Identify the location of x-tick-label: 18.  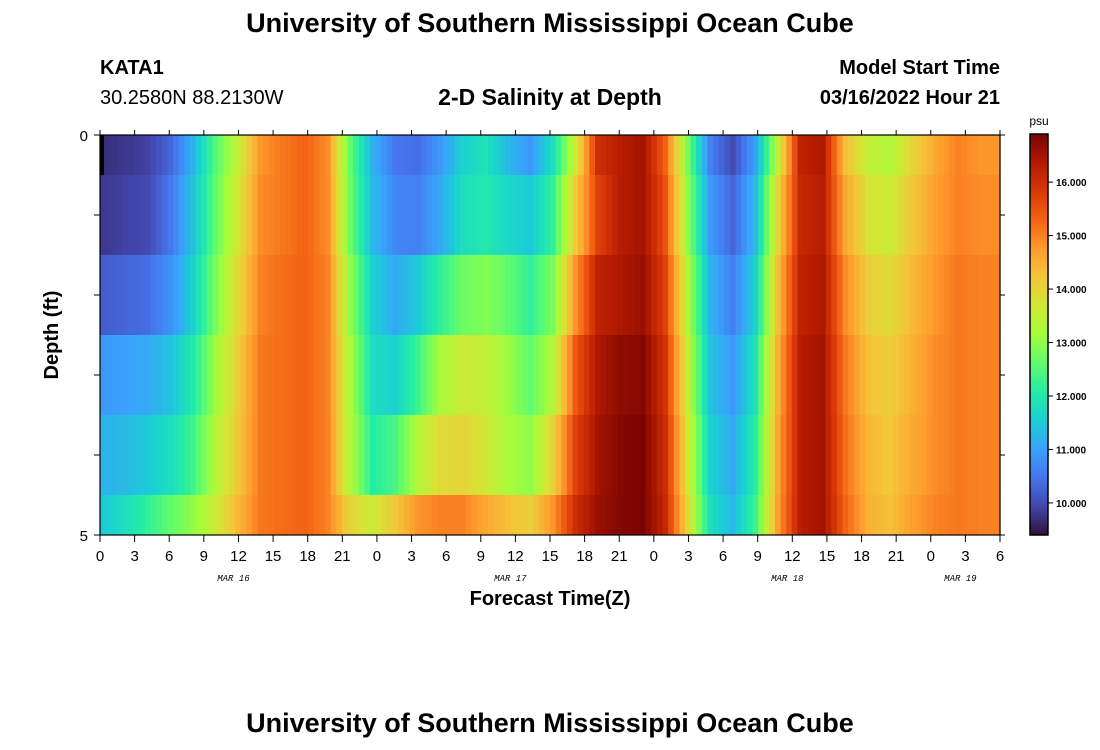
(584, 556).